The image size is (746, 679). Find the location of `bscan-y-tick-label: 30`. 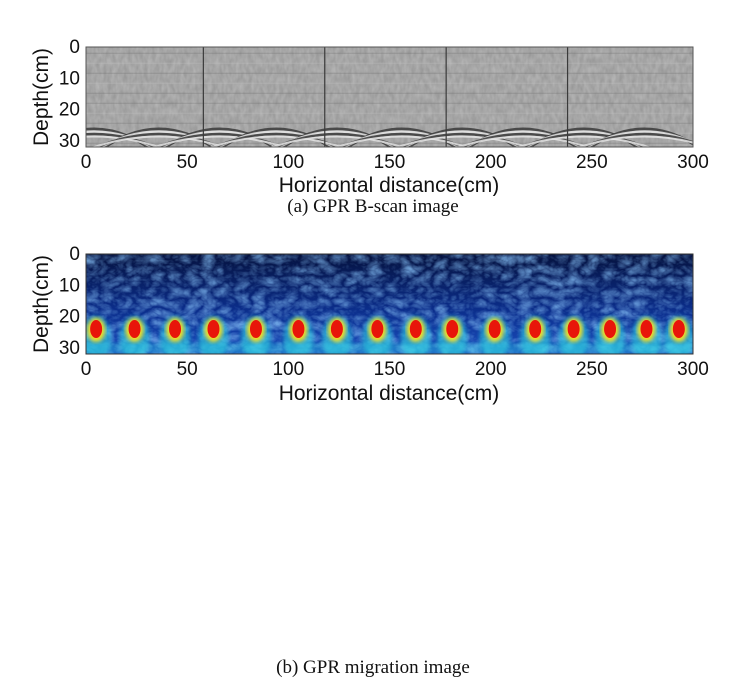

bscan-y-tick-label: 30 is located at coordinates (69, 141).